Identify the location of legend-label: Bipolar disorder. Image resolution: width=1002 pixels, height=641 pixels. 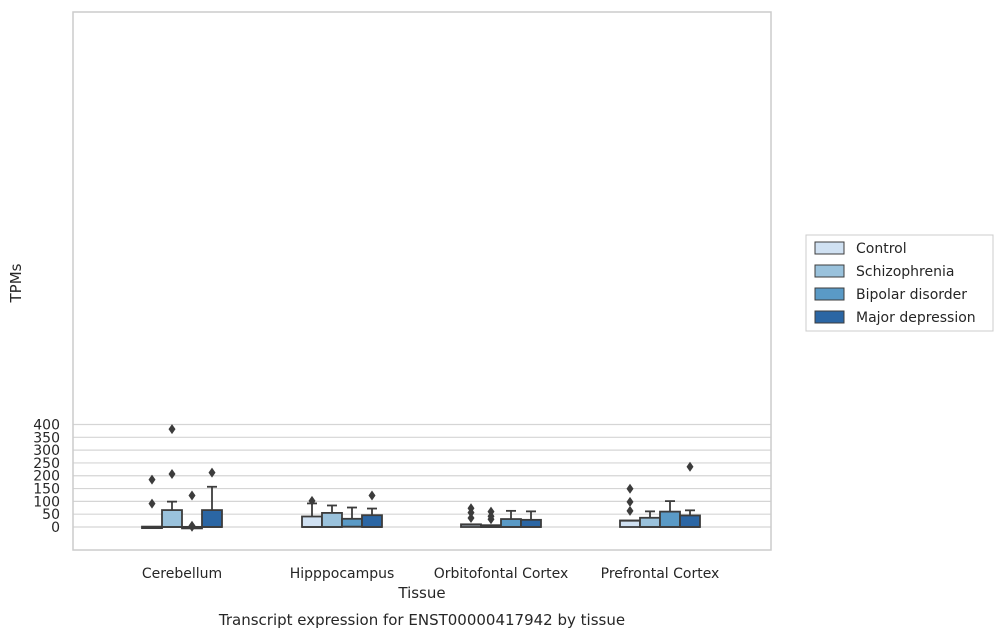
(911, 295).